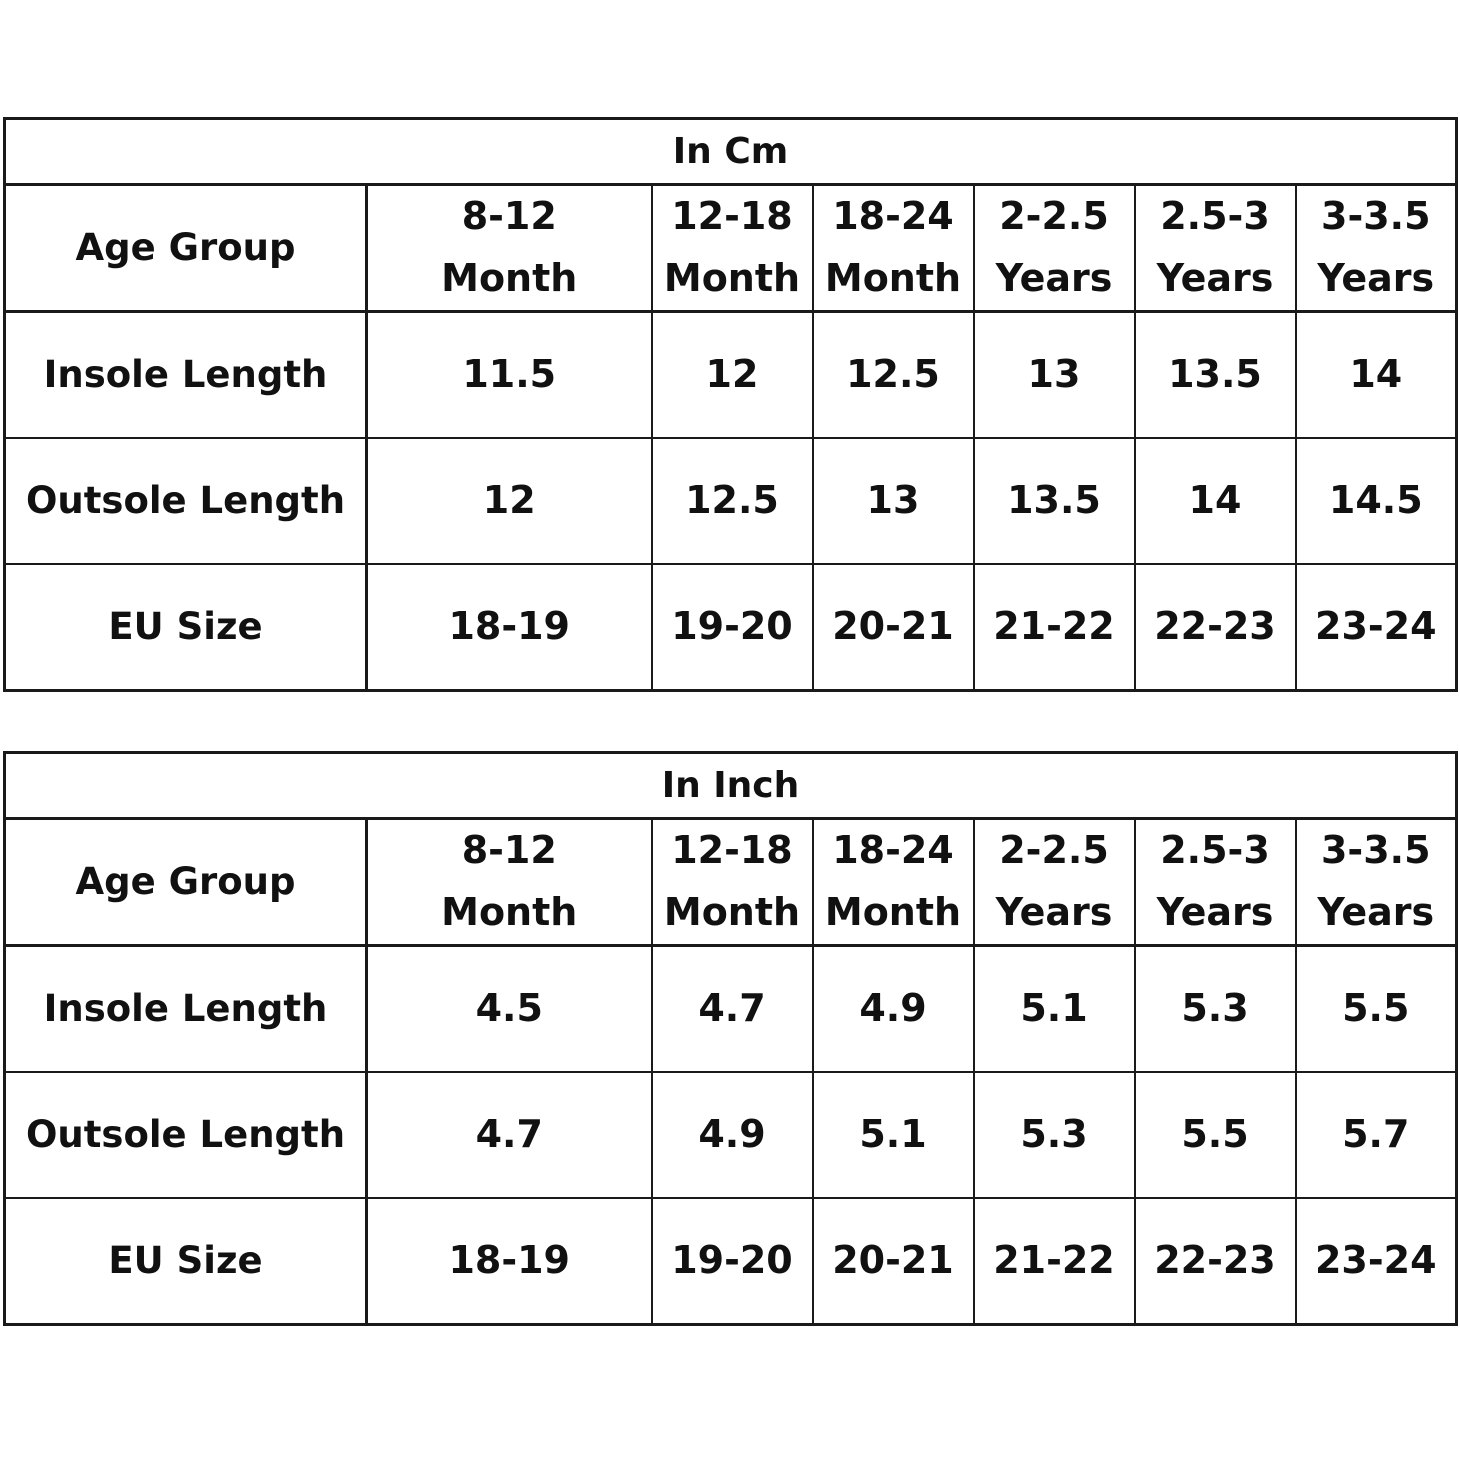 The image size is (1460, 1460). I want to click on table-row-outsole-length: Outsole Length 4.7 4.9 5.1 5.3 5.5 5.7, so click(730, 1135).